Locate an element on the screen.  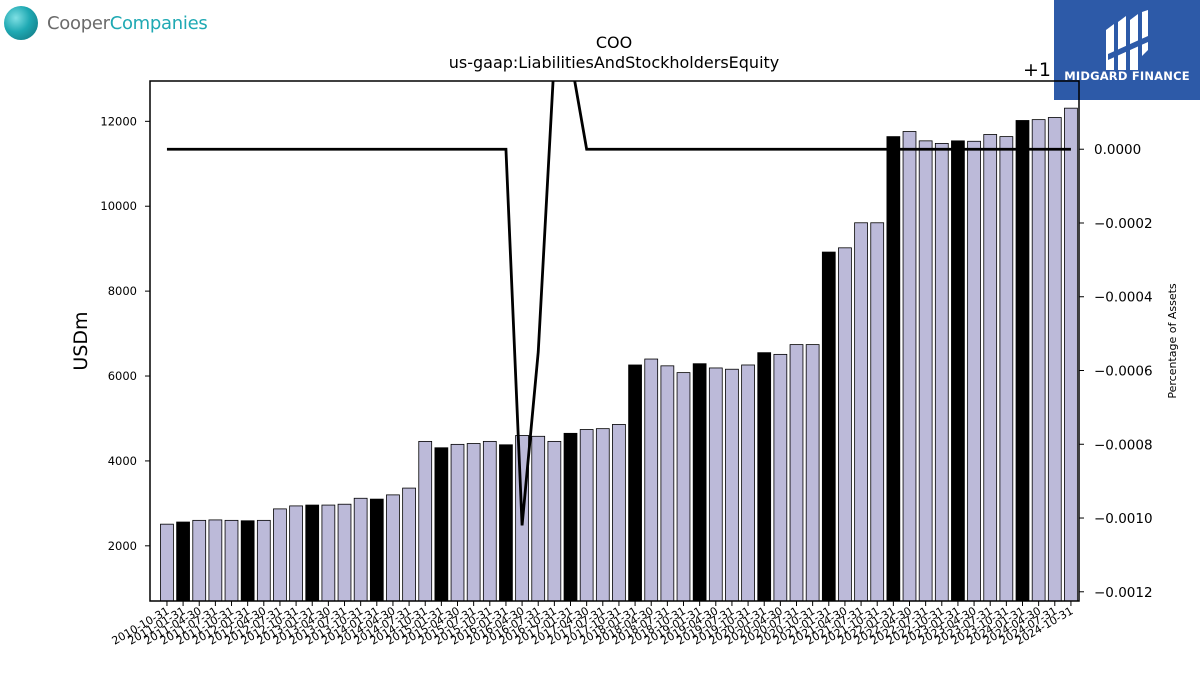
y-tick-label: 12000 is located at coordinates (118, 121).